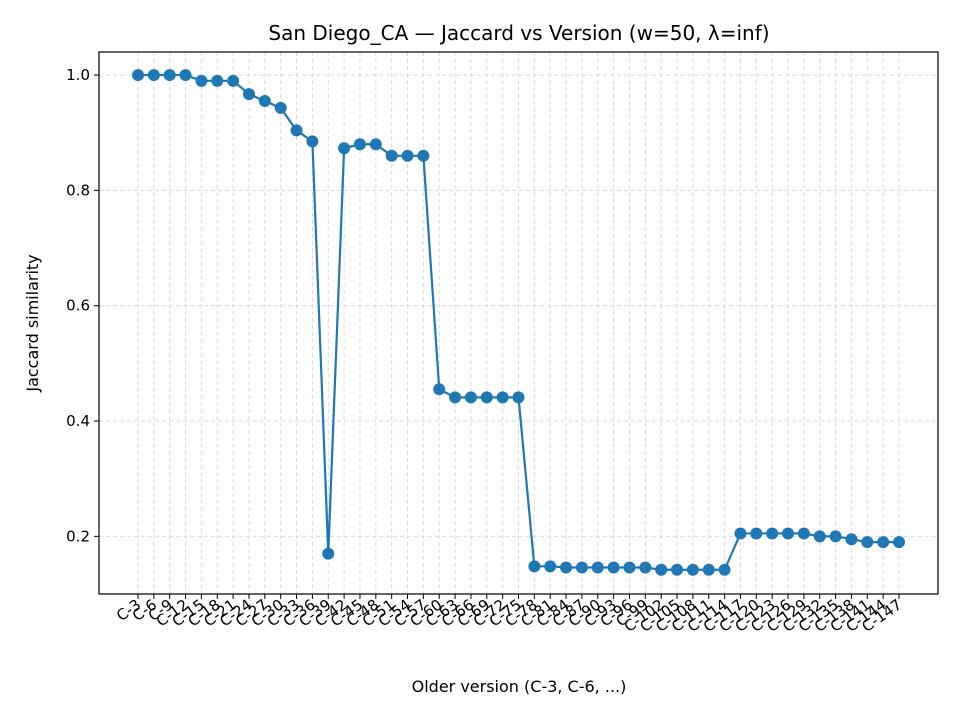 The width and height of the screenshot is (960, 720). Describe the element at coordinates (78, 190) in the screenshot. I see `y-tick-label: 0.8` at that location.